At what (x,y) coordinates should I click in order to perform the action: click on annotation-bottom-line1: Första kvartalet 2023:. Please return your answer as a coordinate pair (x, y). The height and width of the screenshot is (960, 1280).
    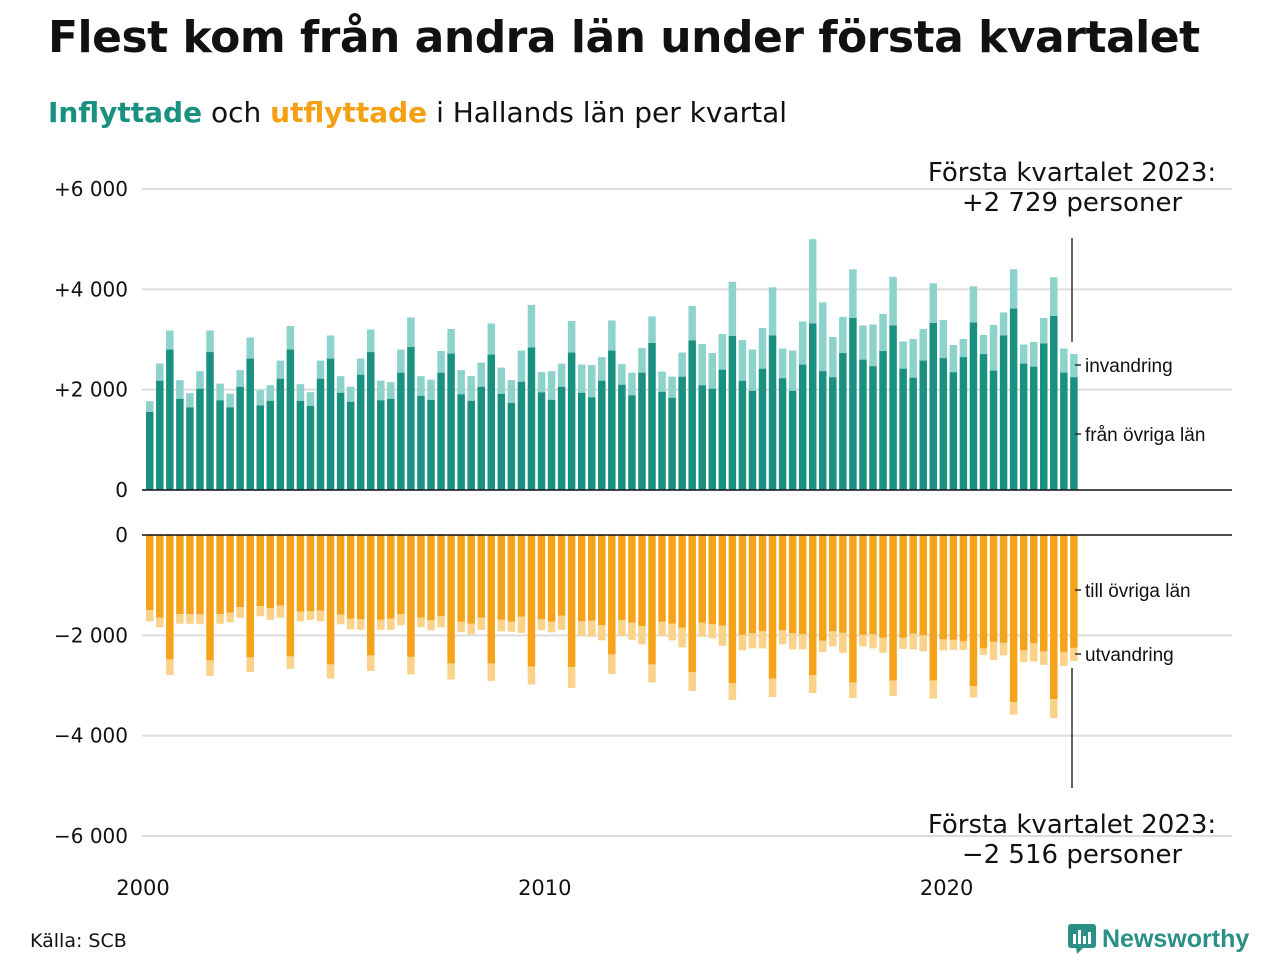
    Looking at the image, I should click on (1072, 825).